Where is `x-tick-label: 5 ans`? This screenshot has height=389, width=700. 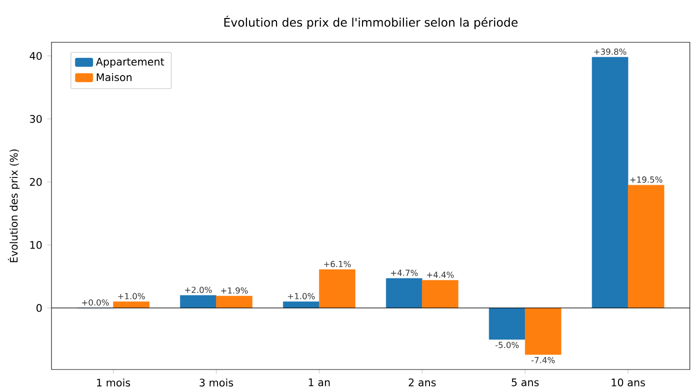 x-tick-label: 5 ans is located at coordinates (525, 382).